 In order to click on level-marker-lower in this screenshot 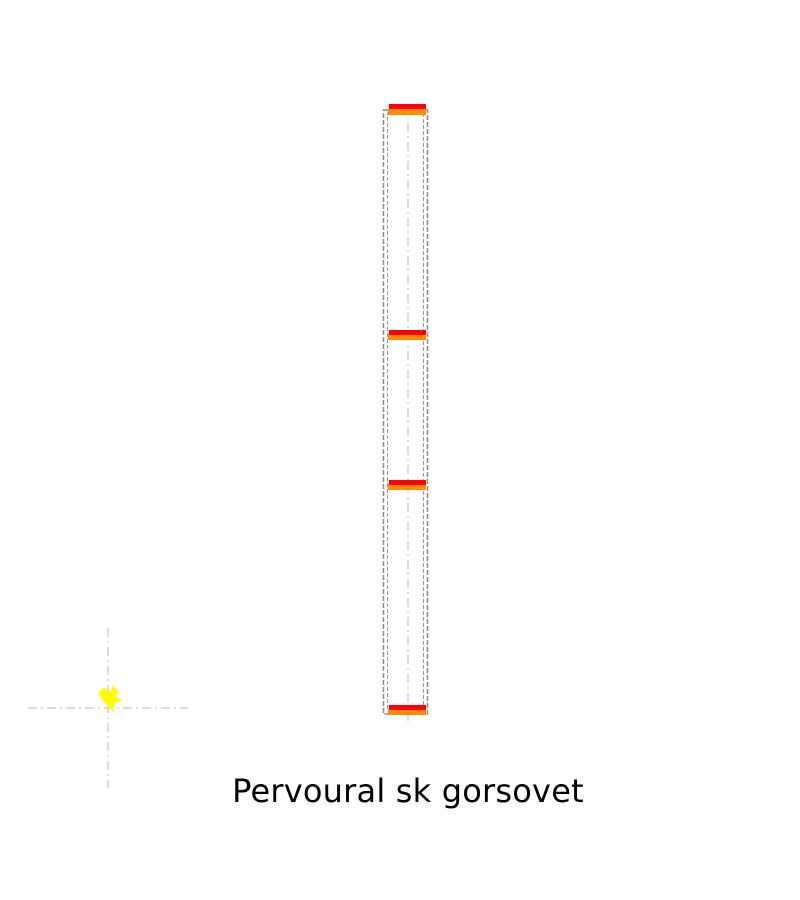, I will do `click(407, 485)`.